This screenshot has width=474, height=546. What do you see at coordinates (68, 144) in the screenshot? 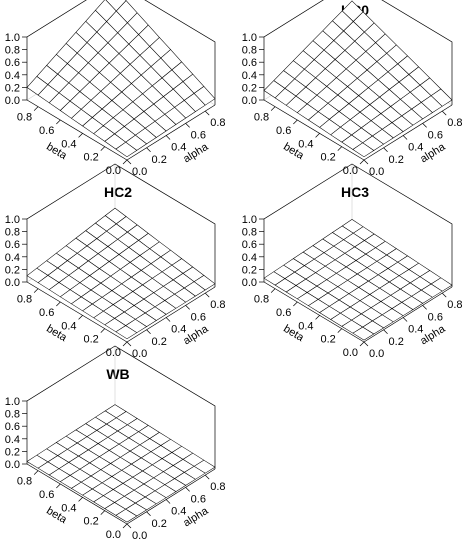
I see `beta-tick-label: 0.4` at bounding box center [68, 144].